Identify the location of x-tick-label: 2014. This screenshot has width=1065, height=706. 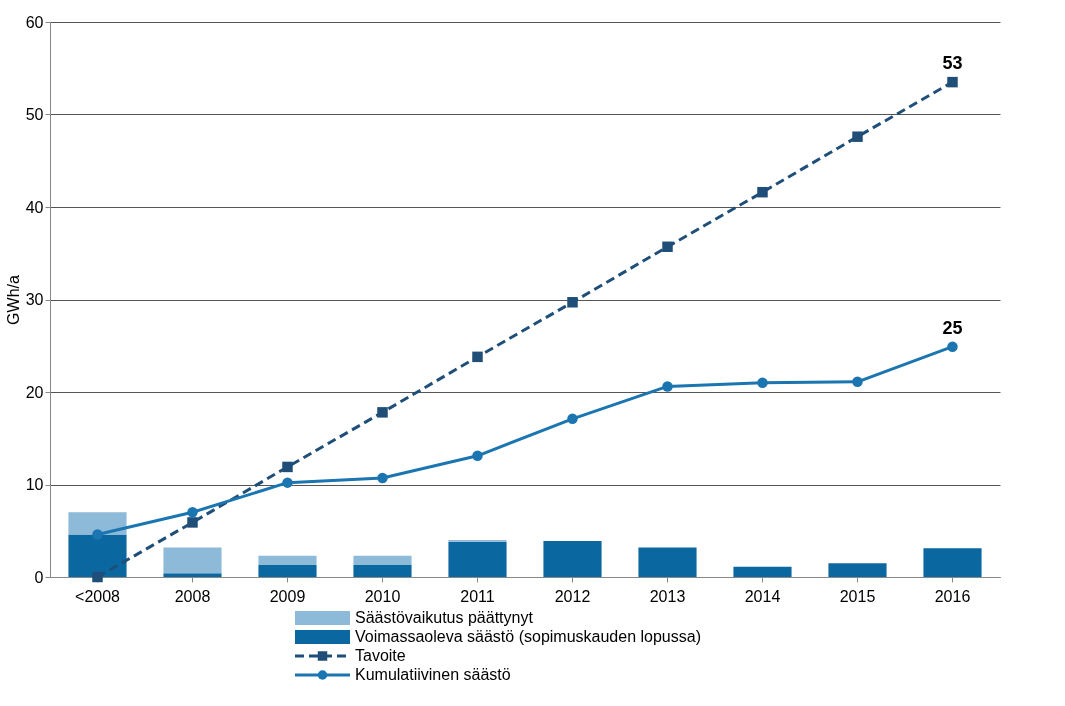
(762, 596).